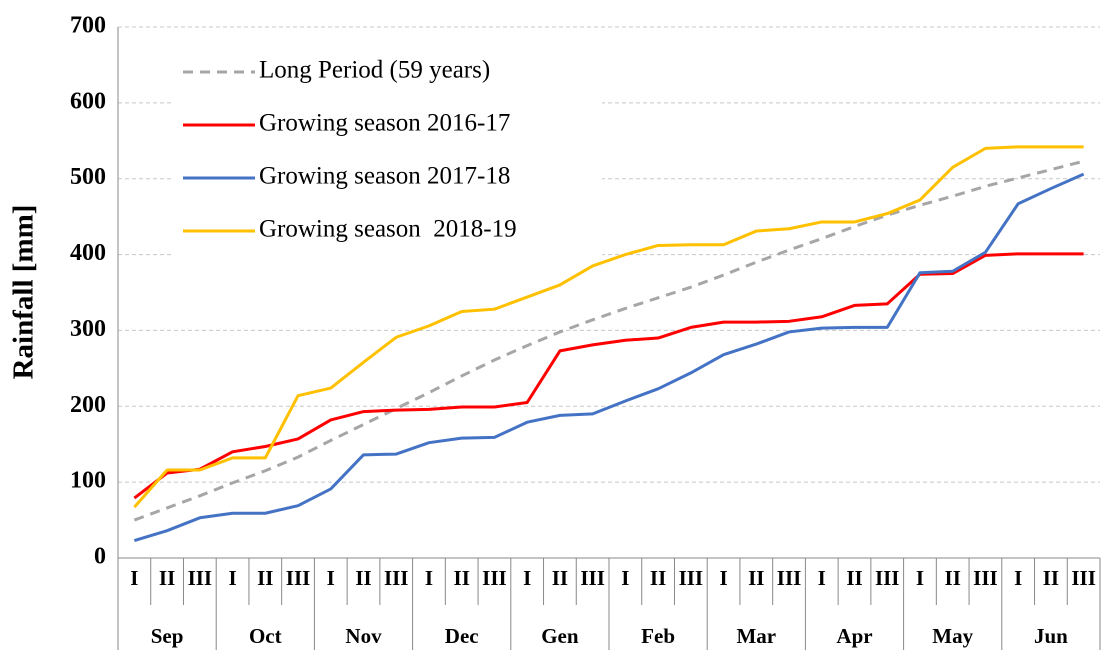 This screenshot has height=650, width=1107. Describe the element at coordinates (88, 177) in the screenshot. I see `y-tick-label: 500` at that location.